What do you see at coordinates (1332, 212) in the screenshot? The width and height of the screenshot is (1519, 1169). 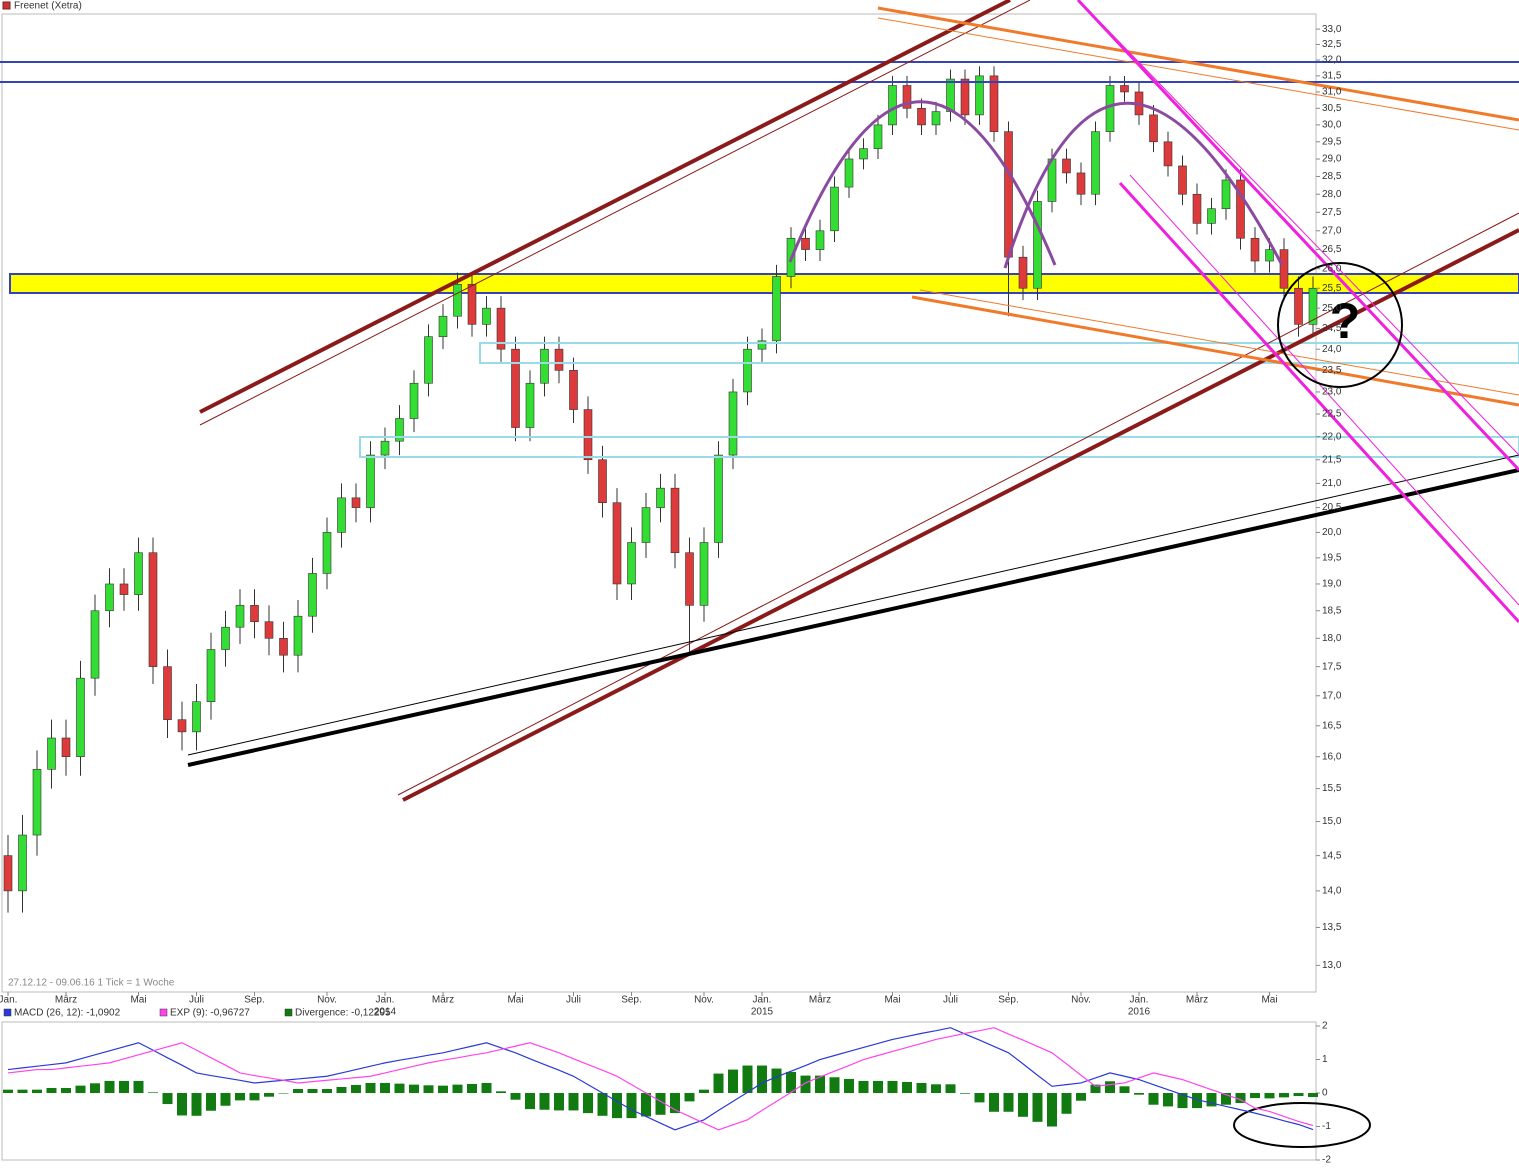 I see `y-tick-label: 27,5` at bounding box center [1332, 212].